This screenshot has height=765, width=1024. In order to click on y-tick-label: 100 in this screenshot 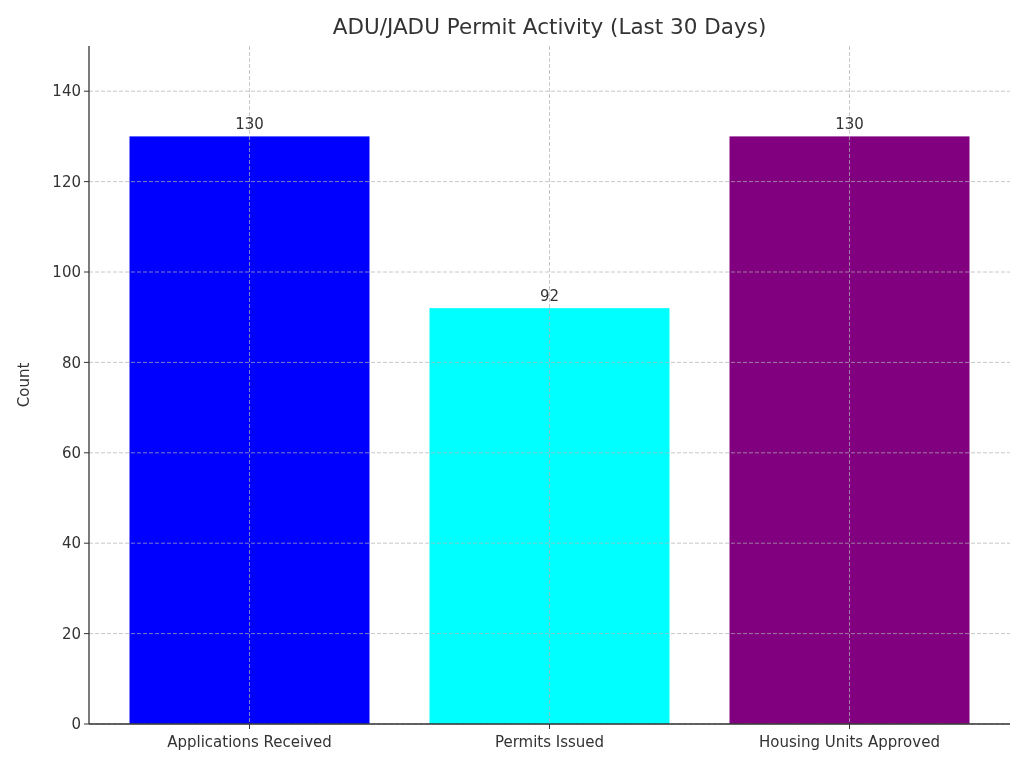, I will do `click(66, 272)`.